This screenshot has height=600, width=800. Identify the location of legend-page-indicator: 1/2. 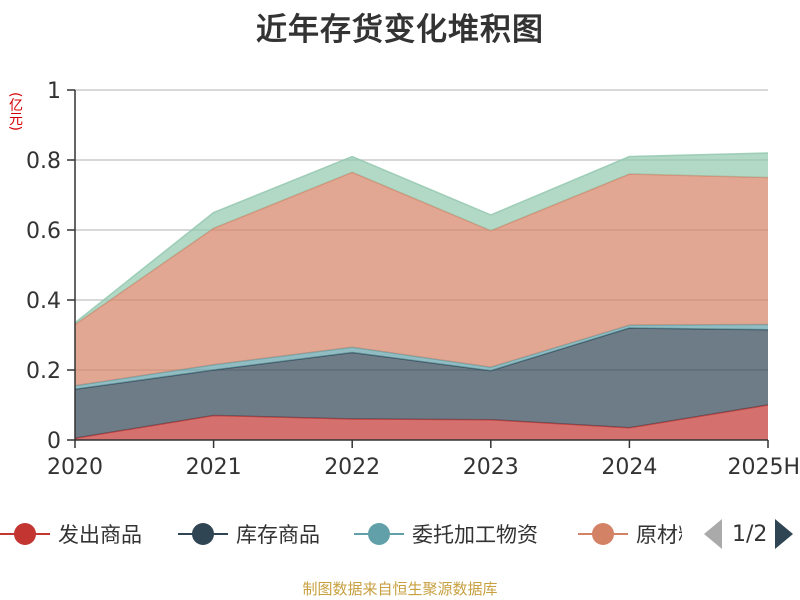
(750, 534).